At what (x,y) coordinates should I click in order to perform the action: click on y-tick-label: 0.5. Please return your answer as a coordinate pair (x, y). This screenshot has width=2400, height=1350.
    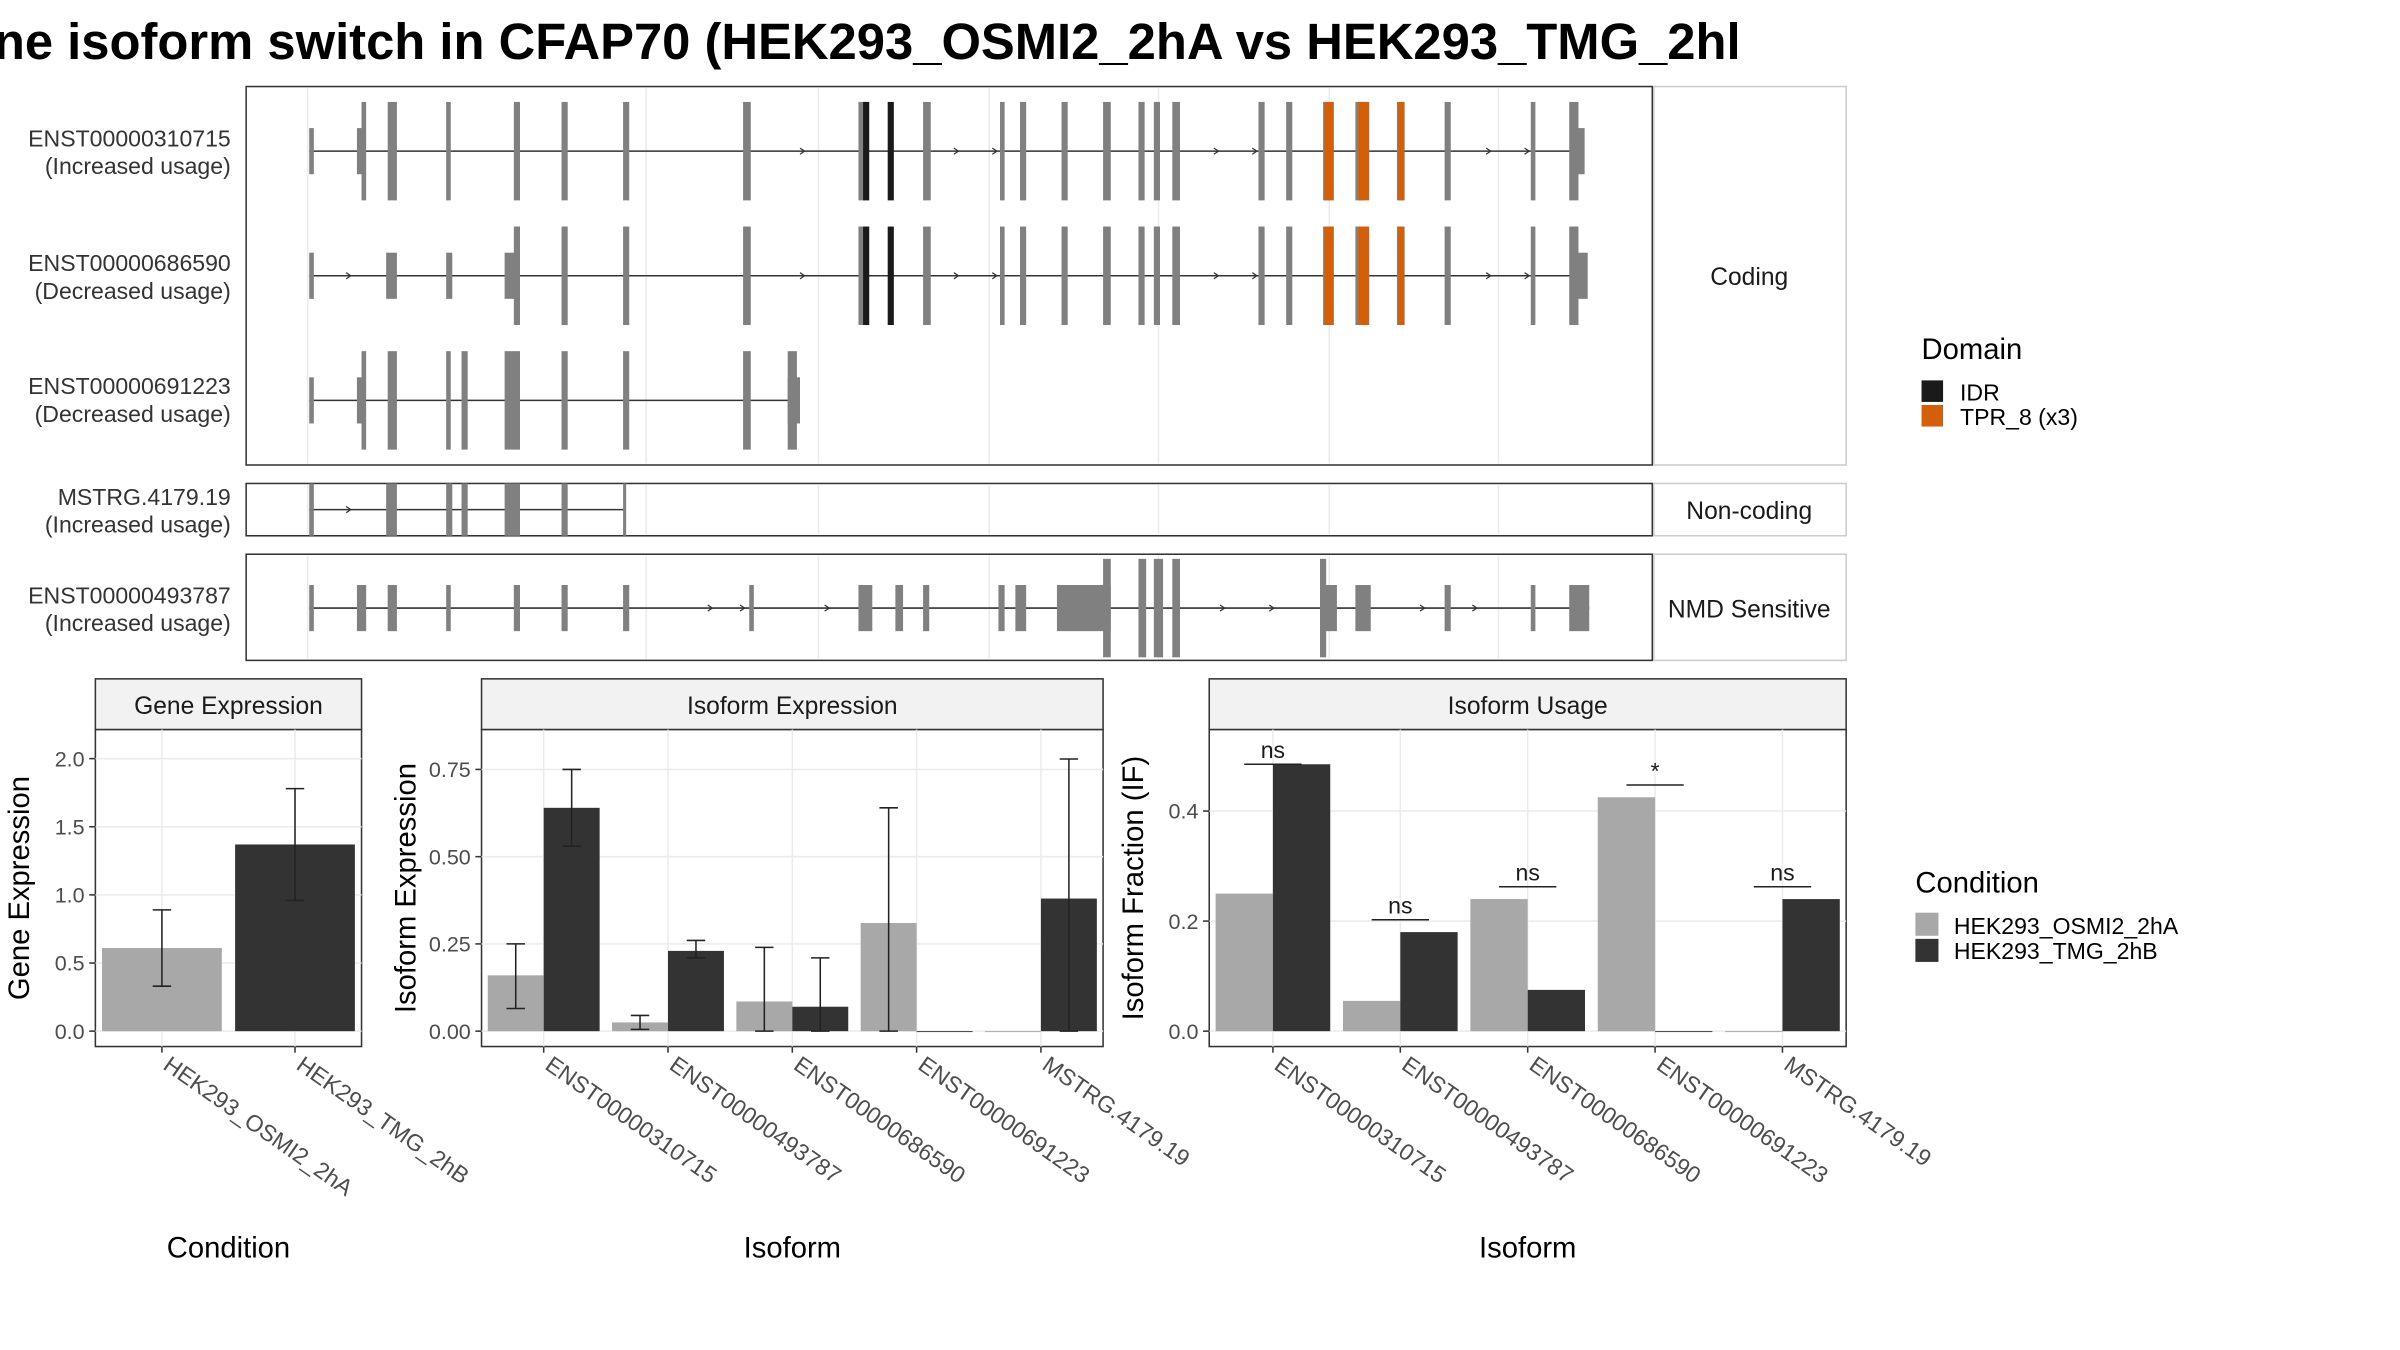
    Looking at the image, I should click on (70, 964).